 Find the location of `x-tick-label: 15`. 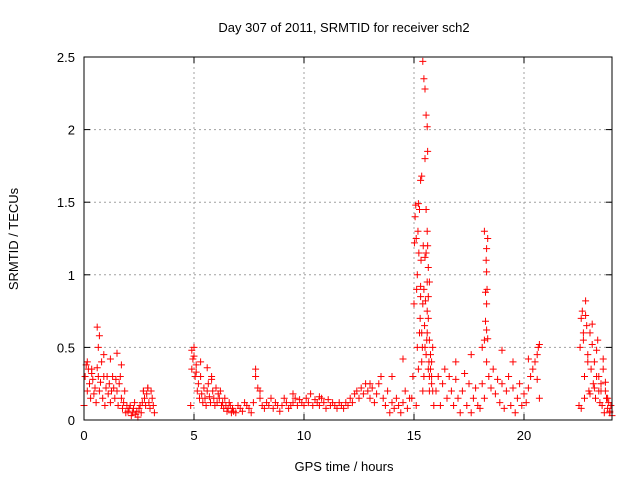

x-tick-label: 15 is located at coordinates (414, 435).